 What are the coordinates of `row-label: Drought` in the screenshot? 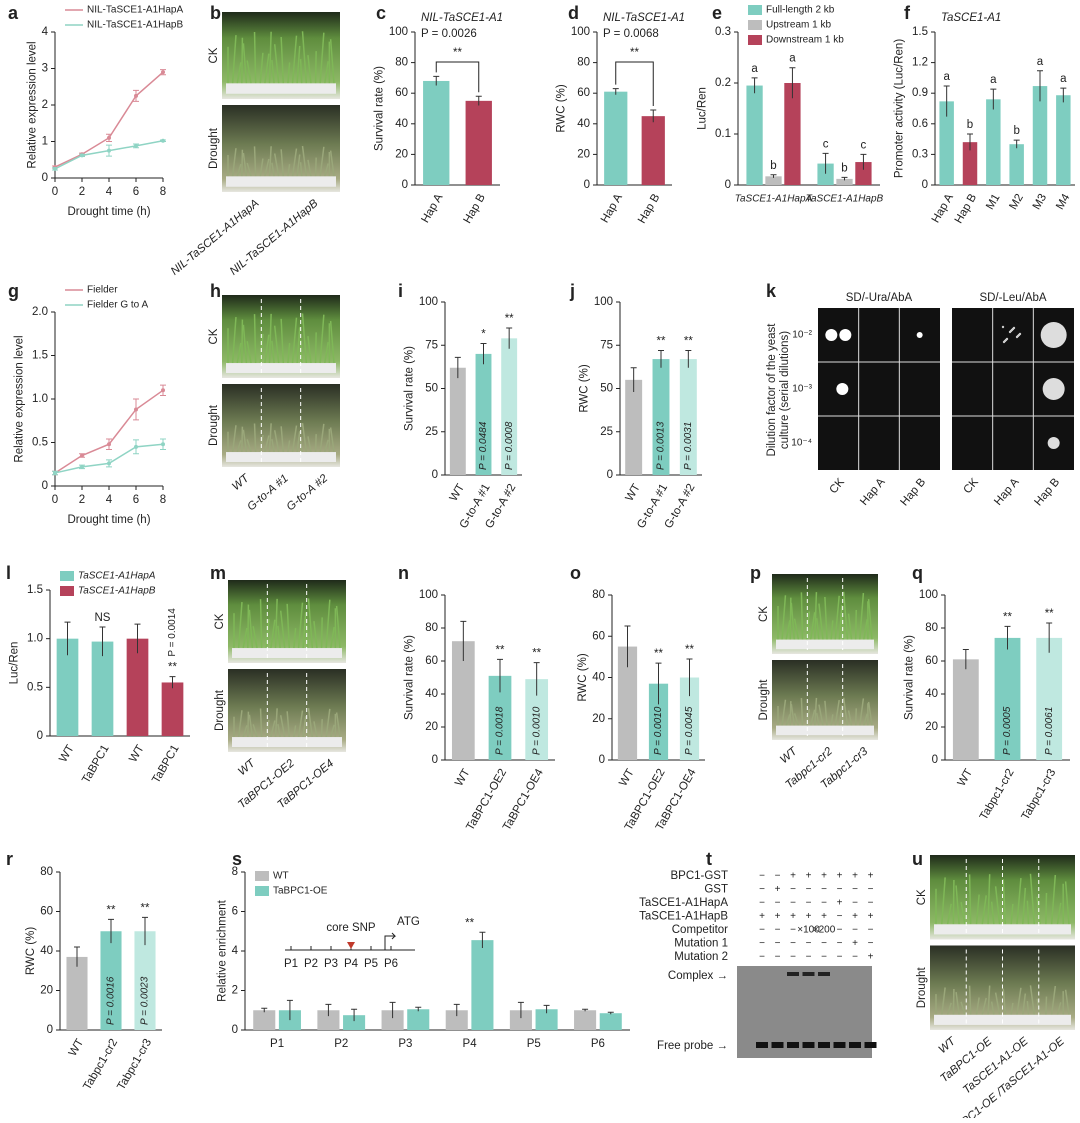 It's located at (220, 710).